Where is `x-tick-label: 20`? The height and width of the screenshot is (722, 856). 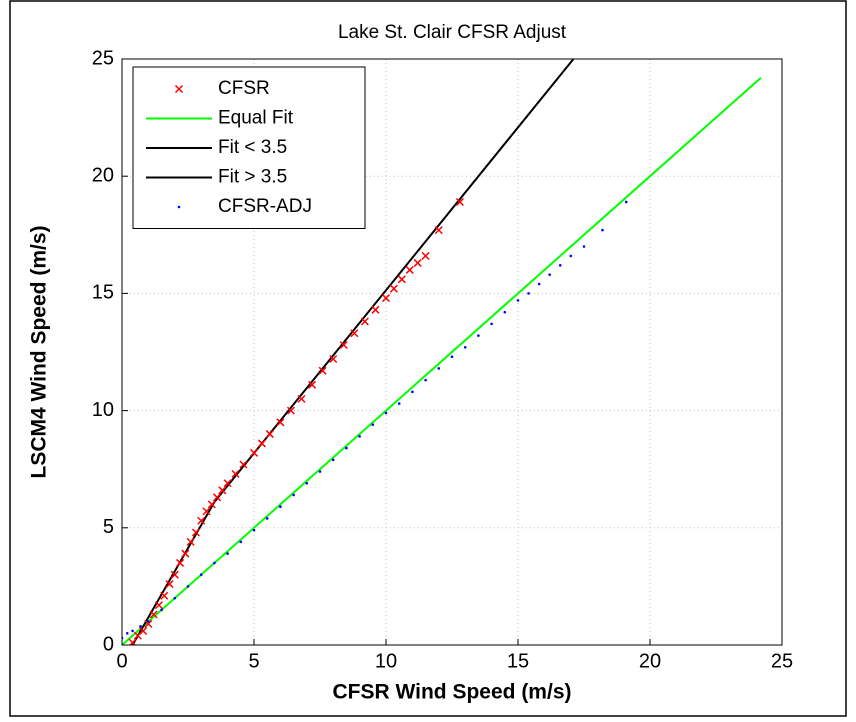 x-tick-label: 20 is located at coordinates (650, 661).